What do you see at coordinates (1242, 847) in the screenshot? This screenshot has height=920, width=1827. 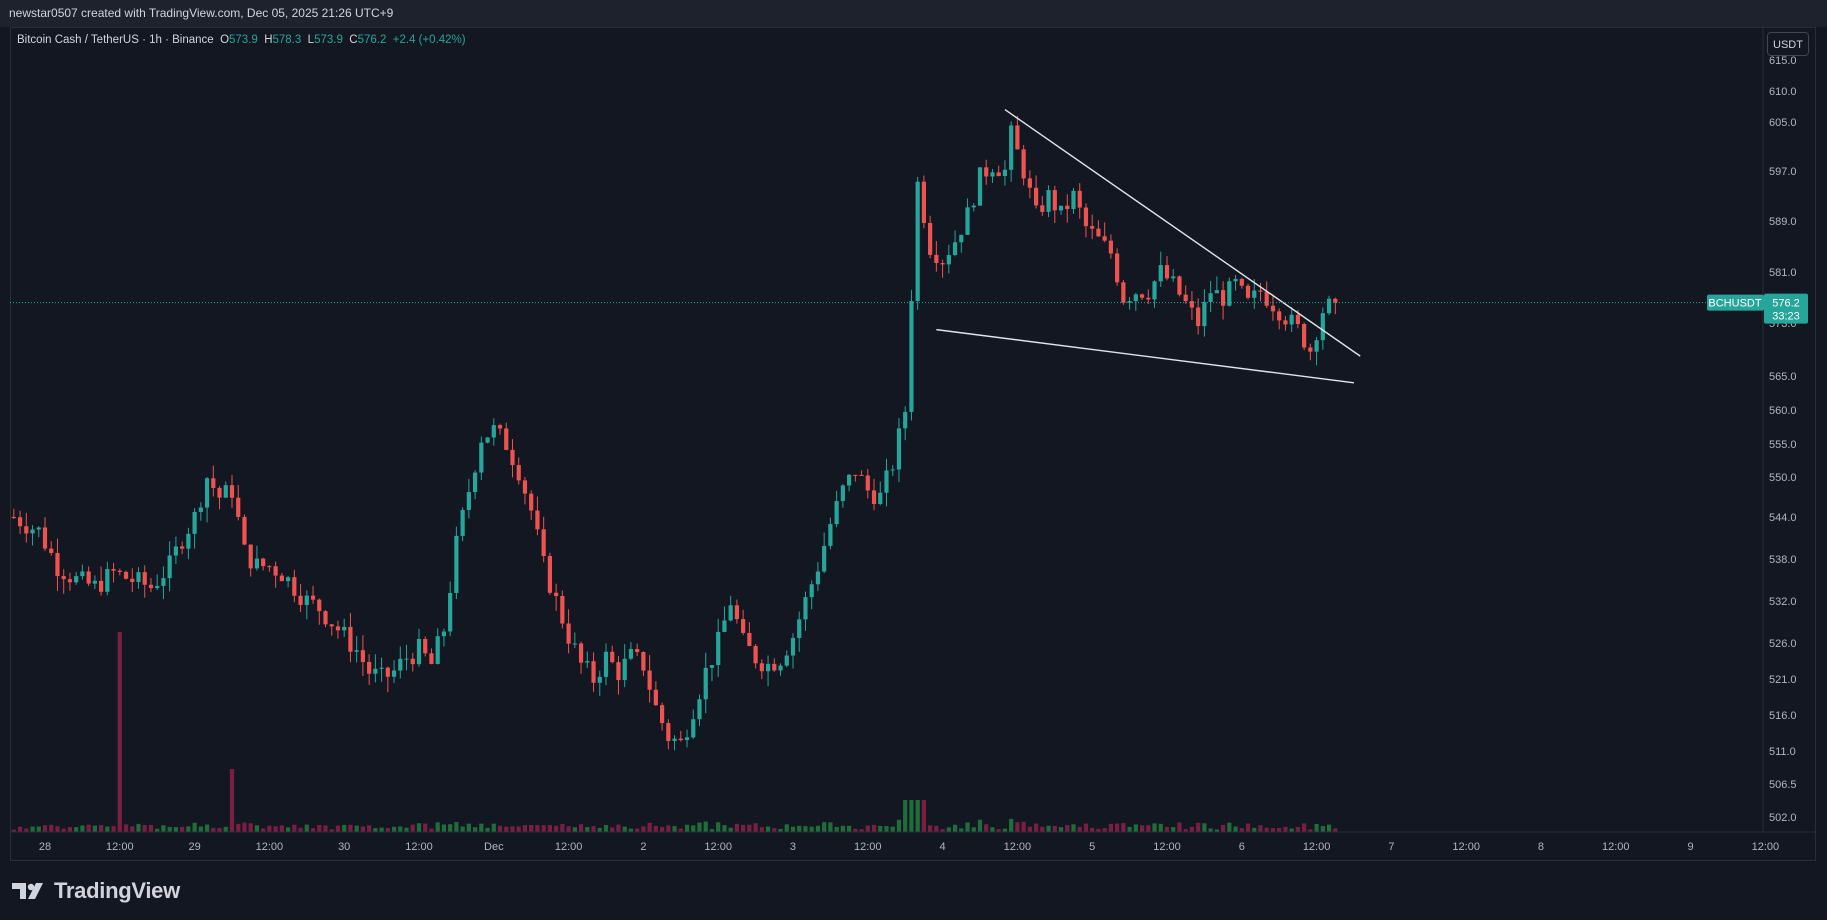 I see `time-tick-label: 6` at bounding box center [1242, 847].